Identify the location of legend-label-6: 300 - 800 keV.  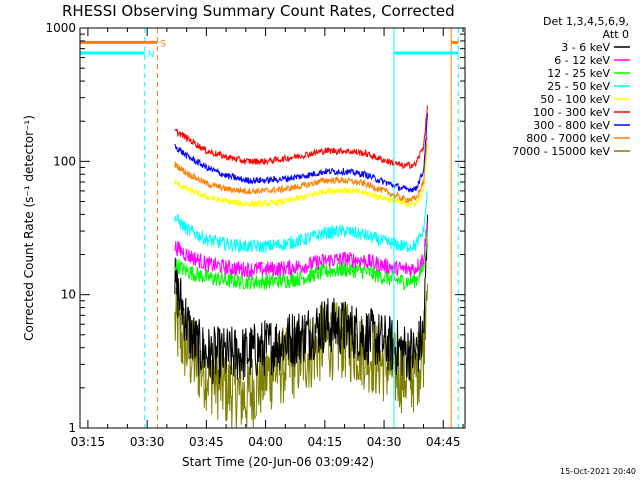
(571, 125).